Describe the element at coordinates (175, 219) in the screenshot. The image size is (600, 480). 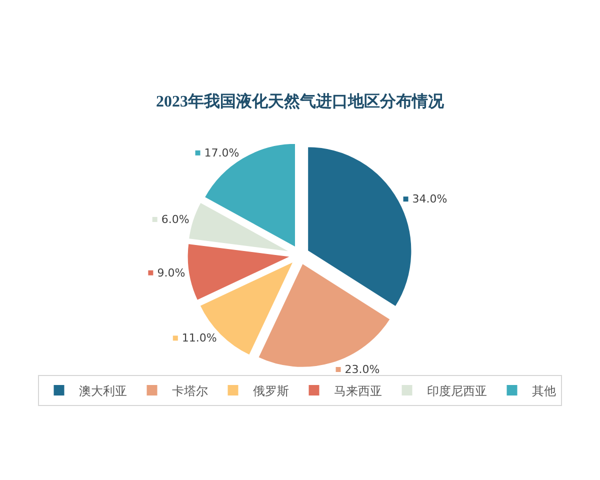
I see `data-label: 6.0%` at that location.